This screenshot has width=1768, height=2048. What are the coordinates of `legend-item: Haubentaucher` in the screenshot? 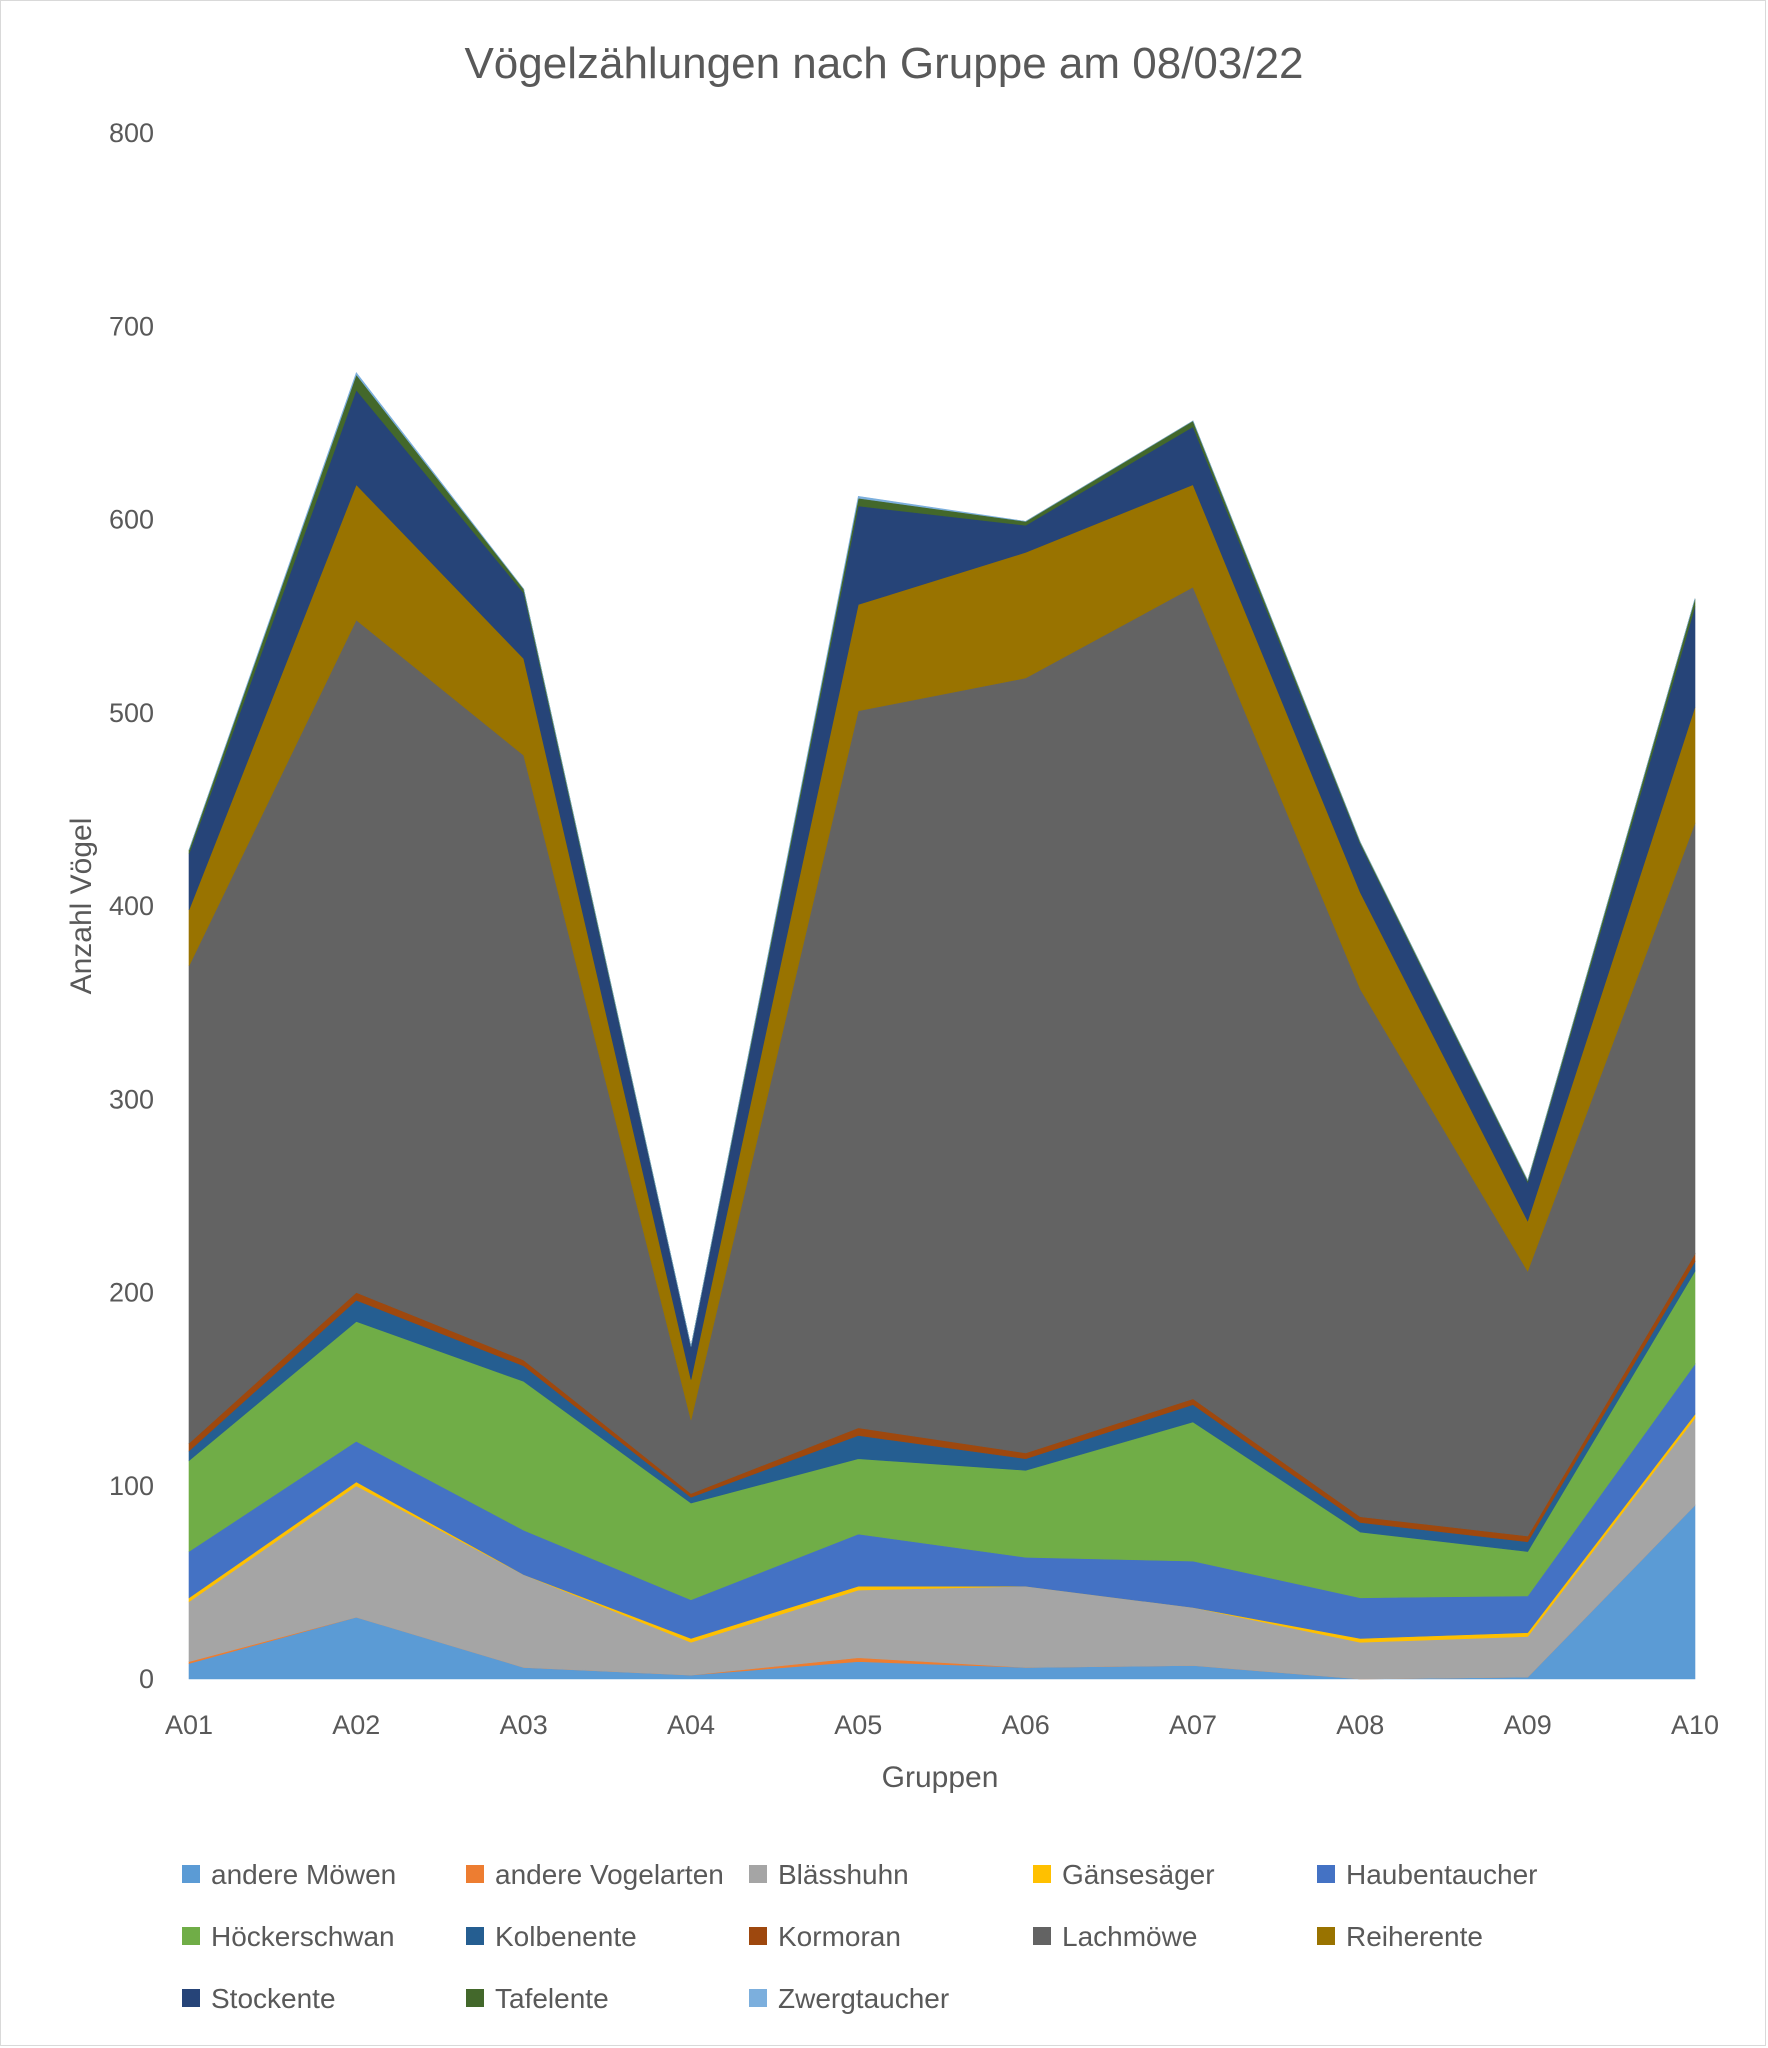 It's located at (1427, 1874).